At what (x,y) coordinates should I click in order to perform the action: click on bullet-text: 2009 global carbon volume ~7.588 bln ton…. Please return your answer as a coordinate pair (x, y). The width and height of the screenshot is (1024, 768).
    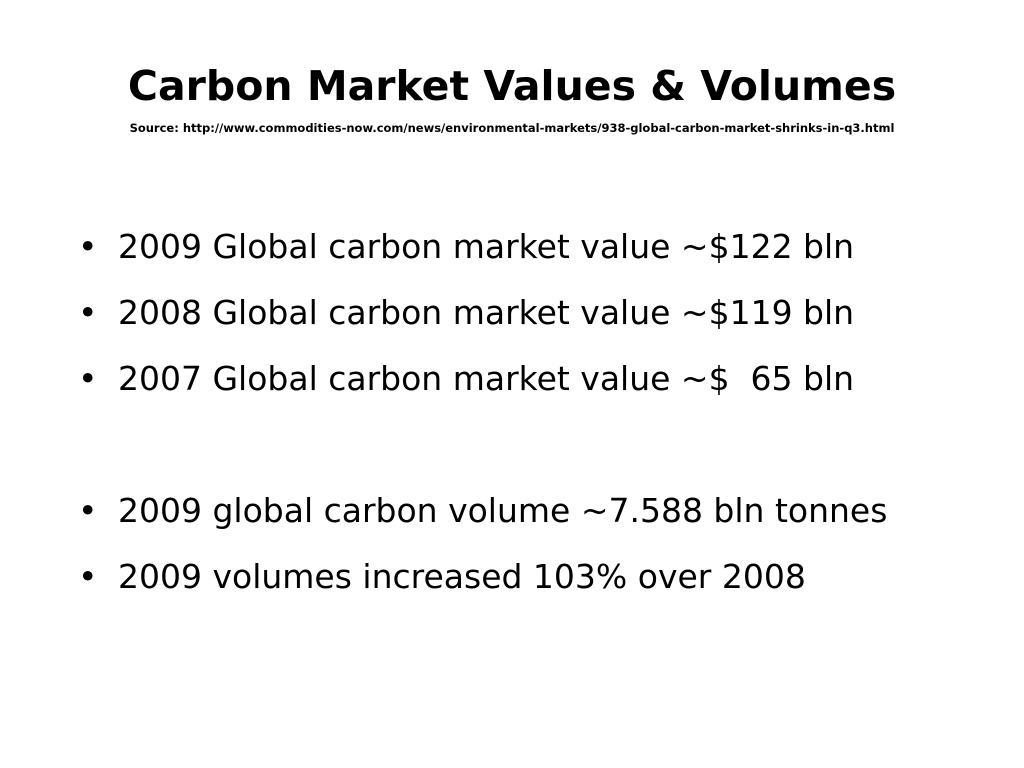
    Looking at the image, I should click on (503, 510).